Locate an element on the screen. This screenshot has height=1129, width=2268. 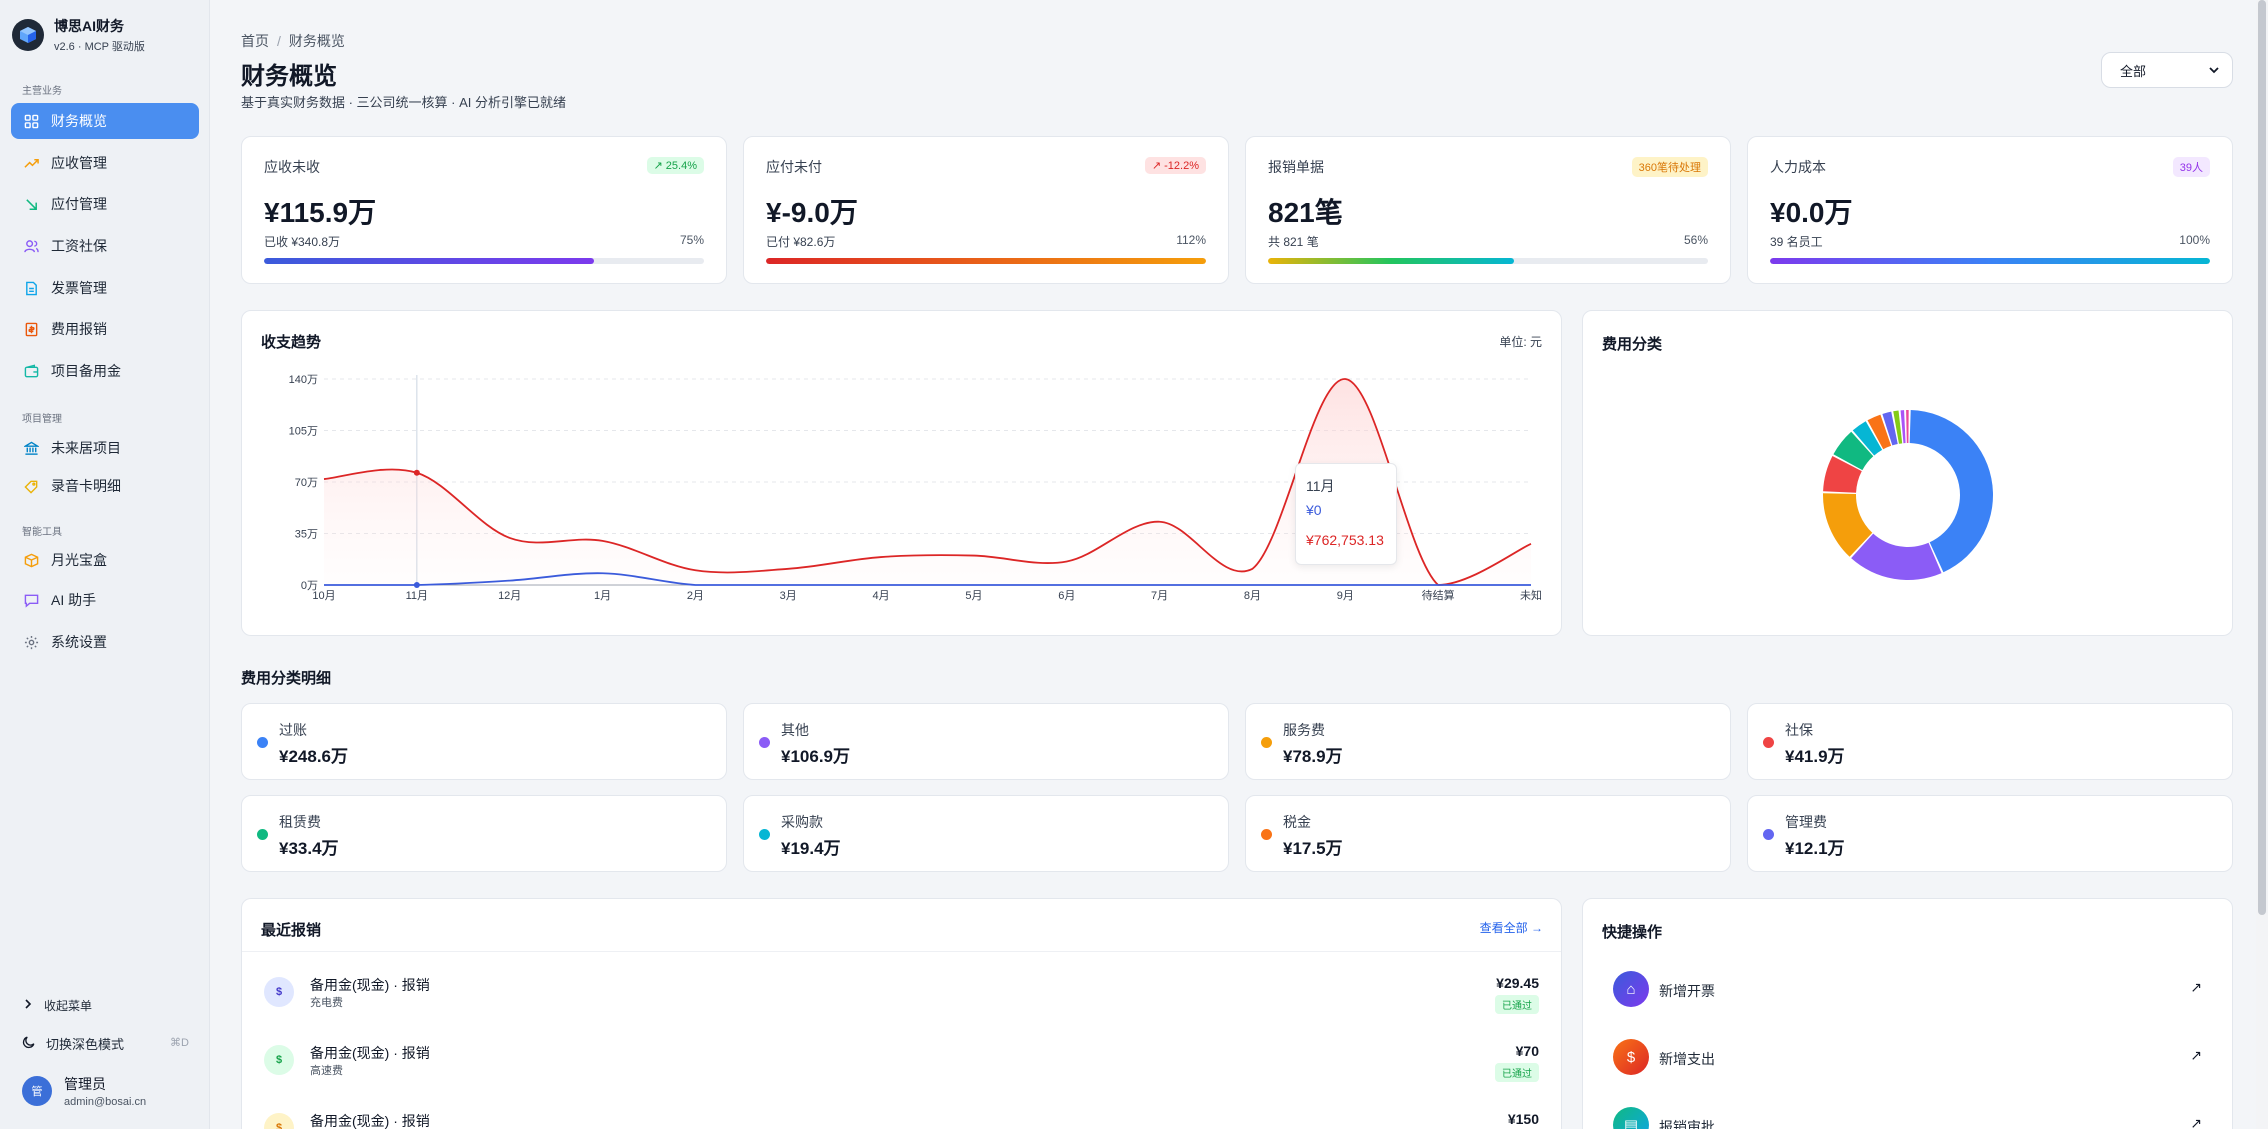
sidebar-item-settings: 系统设置 is located at coordinates (105, 642).